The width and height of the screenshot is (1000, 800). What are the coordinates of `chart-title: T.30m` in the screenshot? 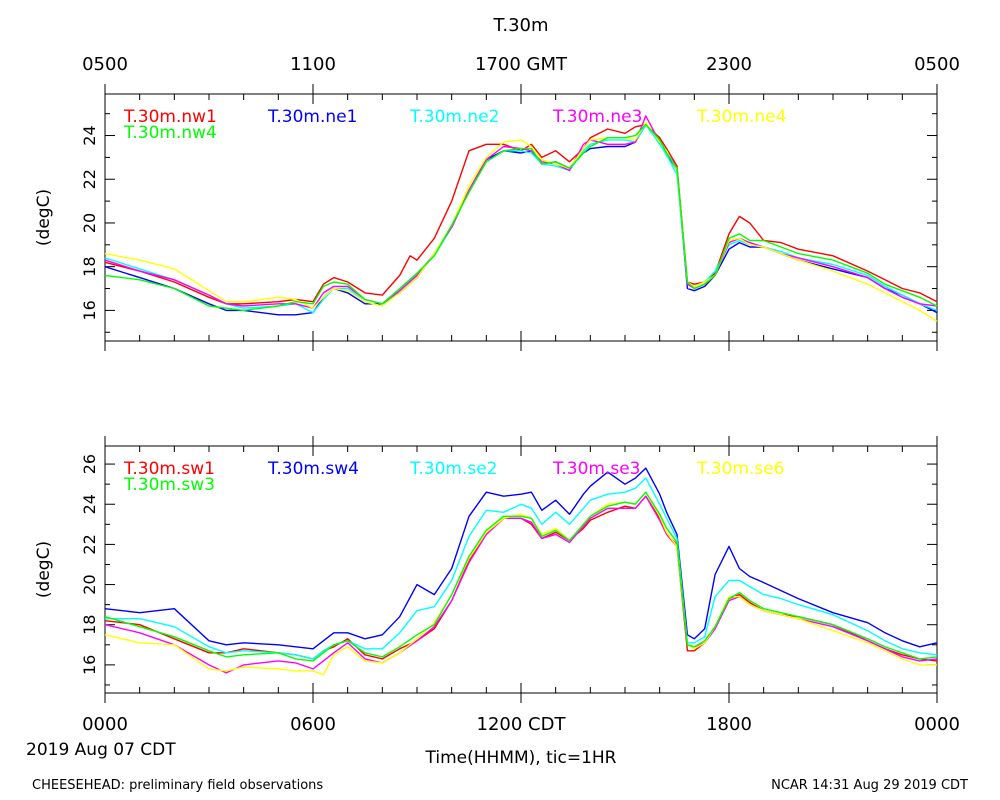 It's located at (520, 25).